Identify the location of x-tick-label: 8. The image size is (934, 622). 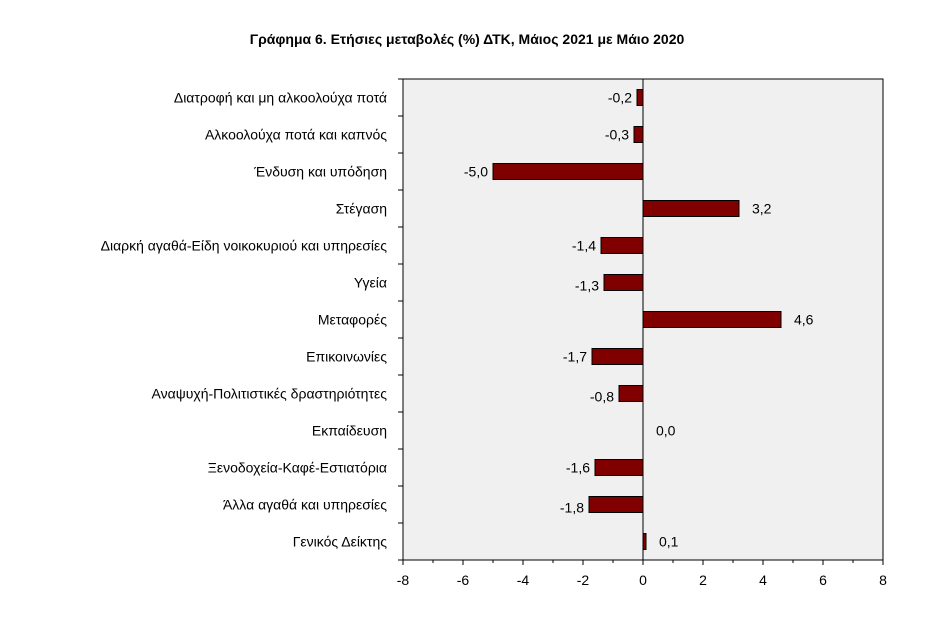
(883, 580).